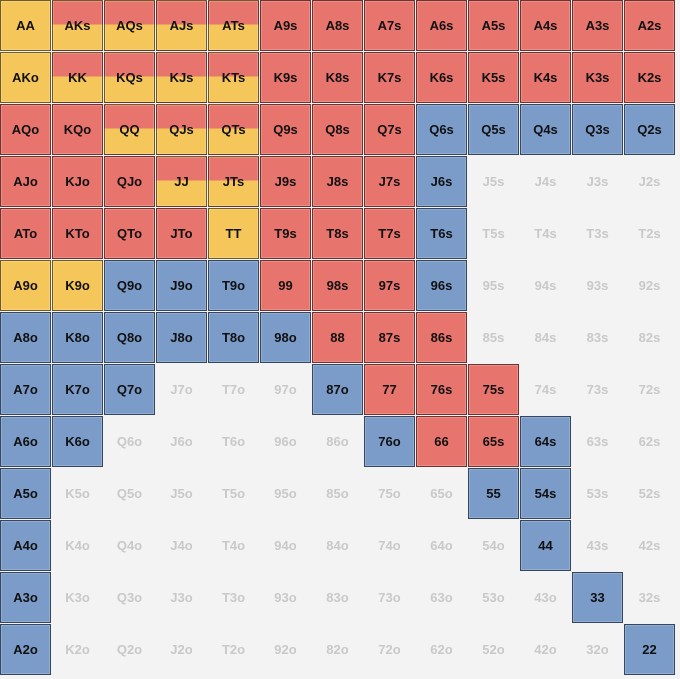 This screenshot has width=680, height=679. What do you see at coordinates (129, 233) in the screenshot?
I see `hand-cell-qto: QTo` at bounding box center [129, 233].